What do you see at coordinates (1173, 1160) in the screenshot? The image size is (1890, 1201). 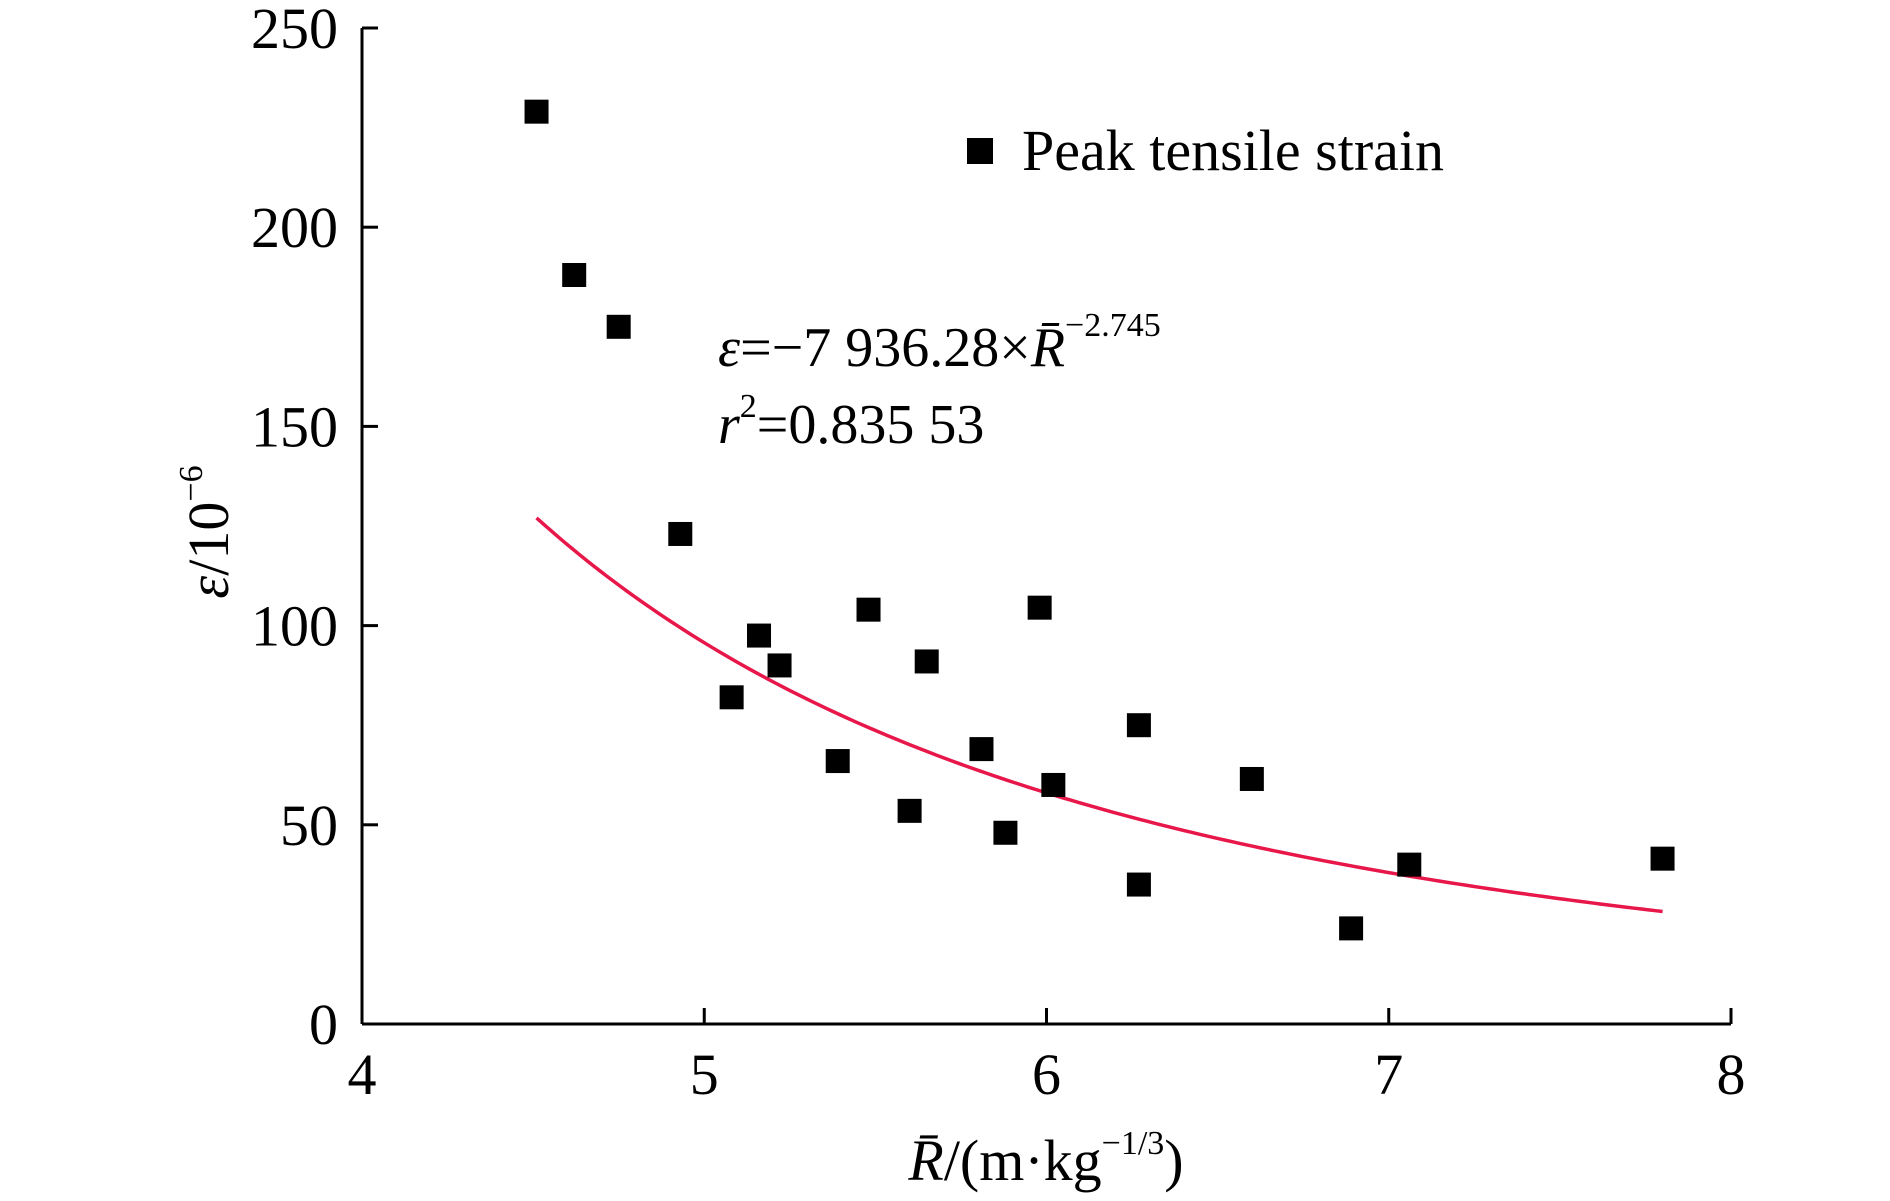 I see `x-axis-close: )` at bounding box center [1173, 1160].